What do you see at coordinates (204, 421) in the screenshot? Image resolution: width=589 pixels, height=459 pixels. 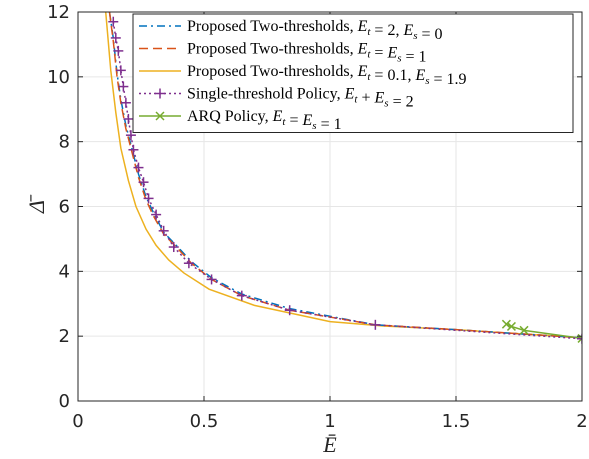 I see `x-tick-label: 0.5` at bounding box center [204, 421].